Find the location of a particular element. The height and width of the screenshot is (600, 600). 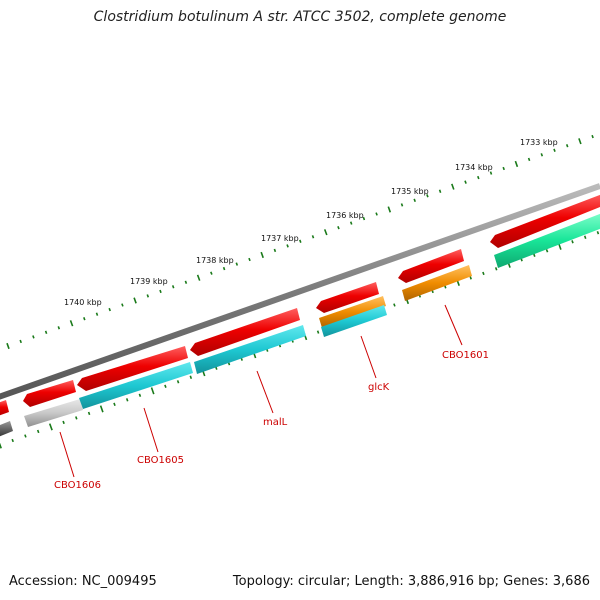

gene-cbo1605 is located at coordinates (136, 385).